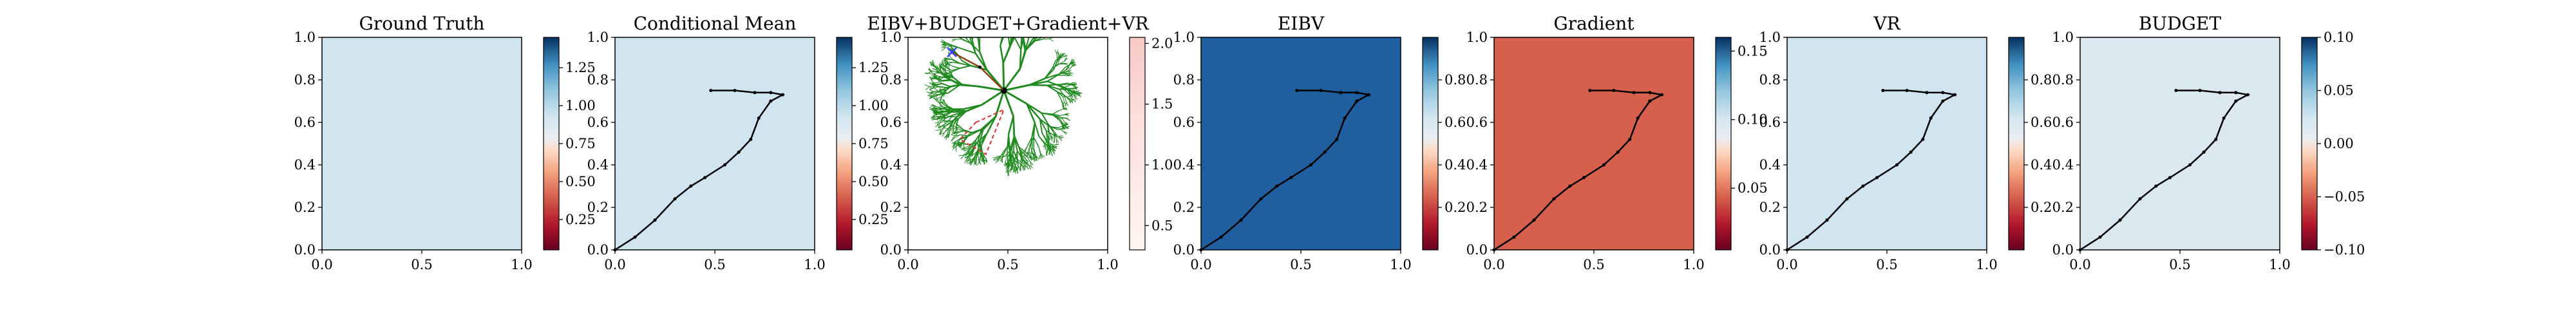 This screenshot has width=2576, height=322. What do you see at coordinates (845, 144) in the screenshot?
I see `colorbar` at bounding box center [845, 144].